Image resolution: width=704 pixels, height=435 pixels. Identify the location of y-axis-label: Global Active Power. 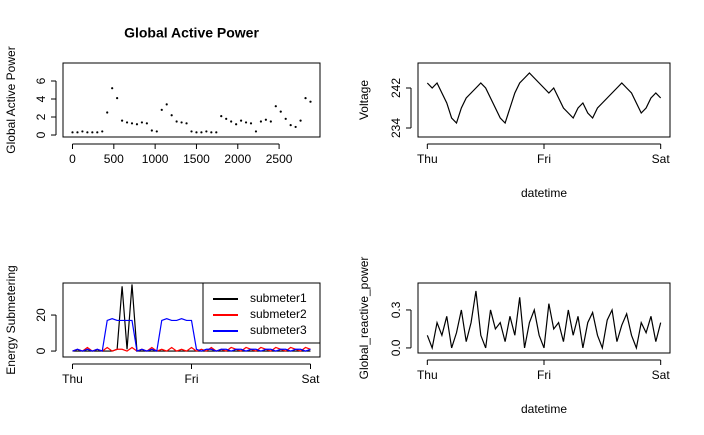
(11, 99).